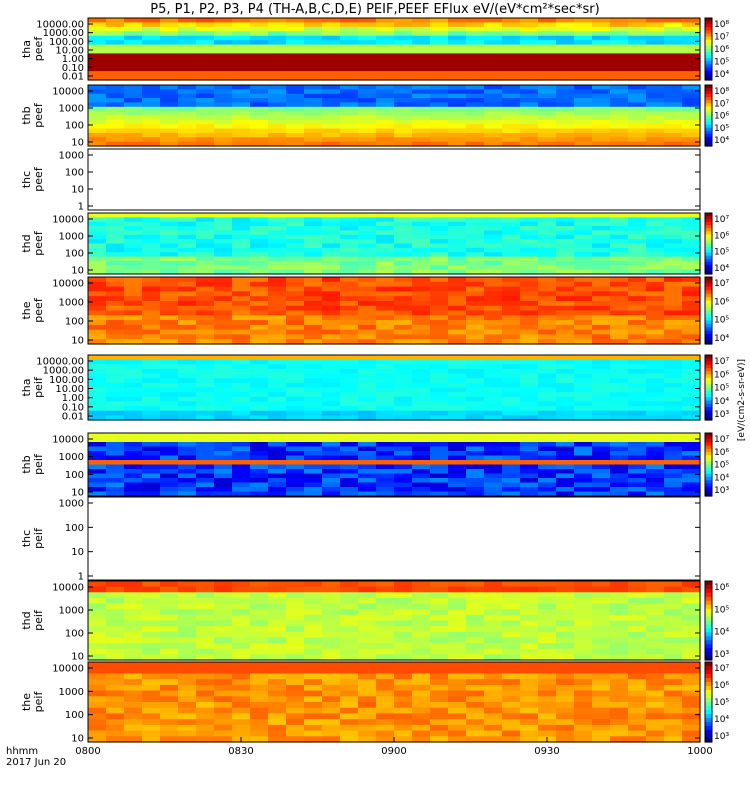 Image resolution: width=750 pixels, height=800 pixels. What do you see at coordinates (74, 475) in the screenshot?
I see `y-tick-label: 100` at bounding box center [74, 475].